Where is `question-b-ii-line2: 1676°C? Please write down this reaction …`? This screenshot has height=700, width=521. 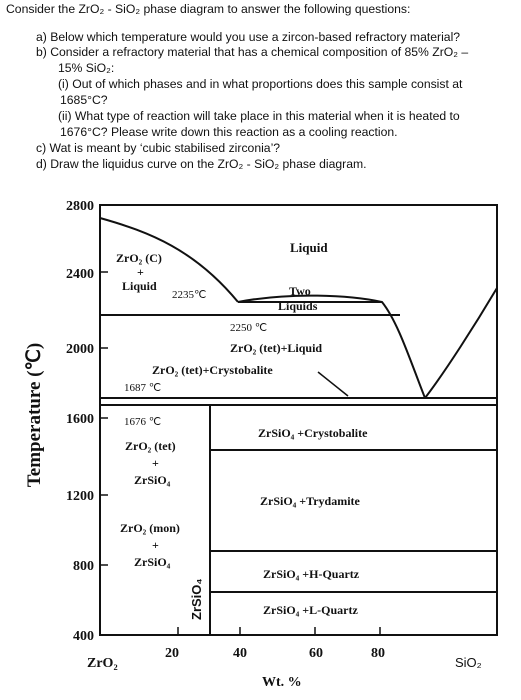
question-b-ii-line2: 1676°C? Please write down this reaction … is located at coordinates (229, 132).